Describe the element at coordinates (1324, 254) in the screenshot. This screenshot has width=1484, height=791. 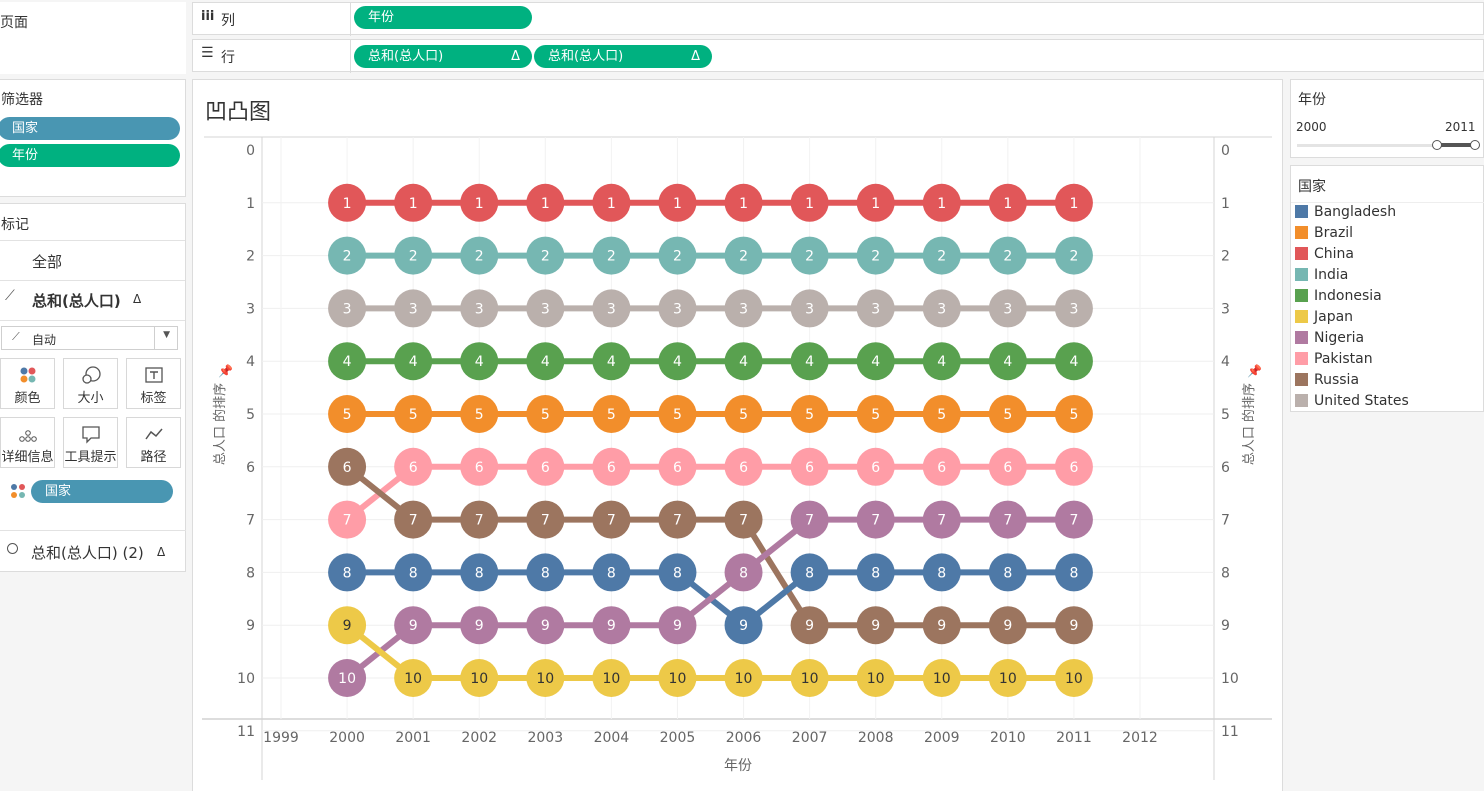
I see `legend-item: China` at that location.